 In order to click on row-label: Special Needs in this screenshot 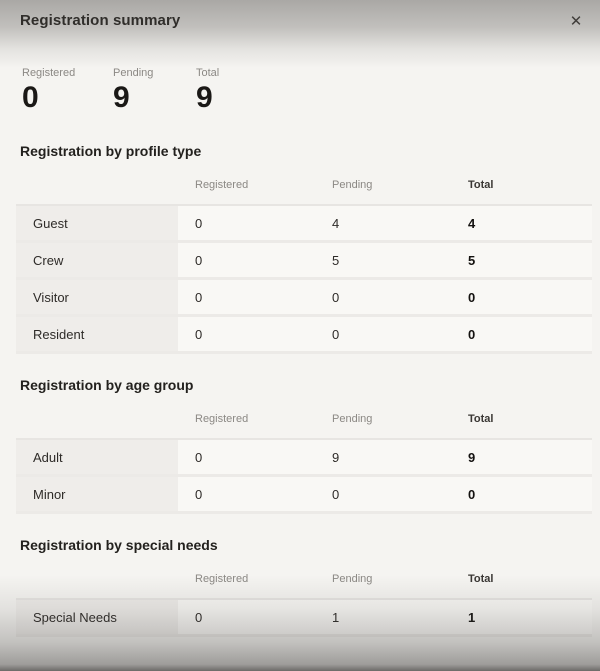, I will do `click(97, 617)`.